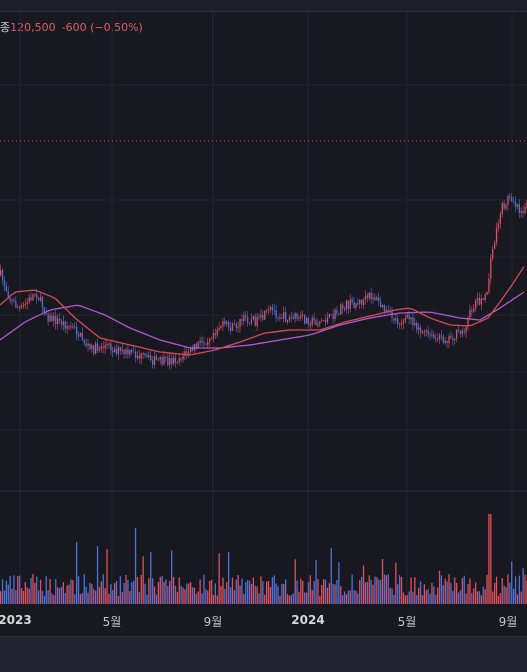 This screenshot has height=672, width=527. Describe the element at coordinates (33, 27) in the screenshot. I see `legend-close: 120,500` at that location.